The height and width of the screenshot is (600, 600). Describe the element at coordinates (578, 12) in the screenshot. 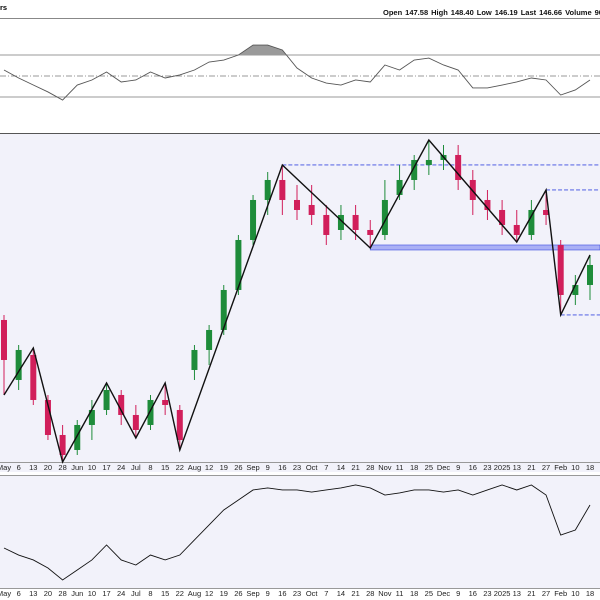

I see `quote-label: Volume` at that location.